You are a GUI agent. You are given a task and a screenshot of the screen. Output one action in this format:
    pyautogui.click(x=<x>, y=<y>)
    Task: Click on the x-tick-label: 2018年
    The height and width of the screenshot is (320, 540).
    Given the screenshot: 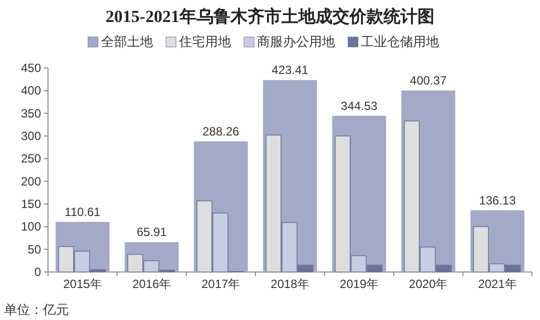 What is the action you would take?
    pyautogui.click(x=290, y=284)
    